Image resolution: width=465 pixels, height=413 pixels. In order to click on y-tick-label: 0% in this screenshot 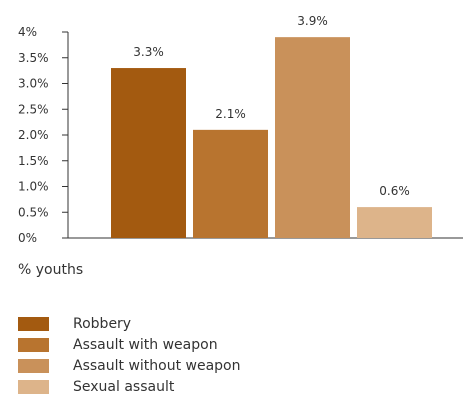, I will do `click(27, 238)`.